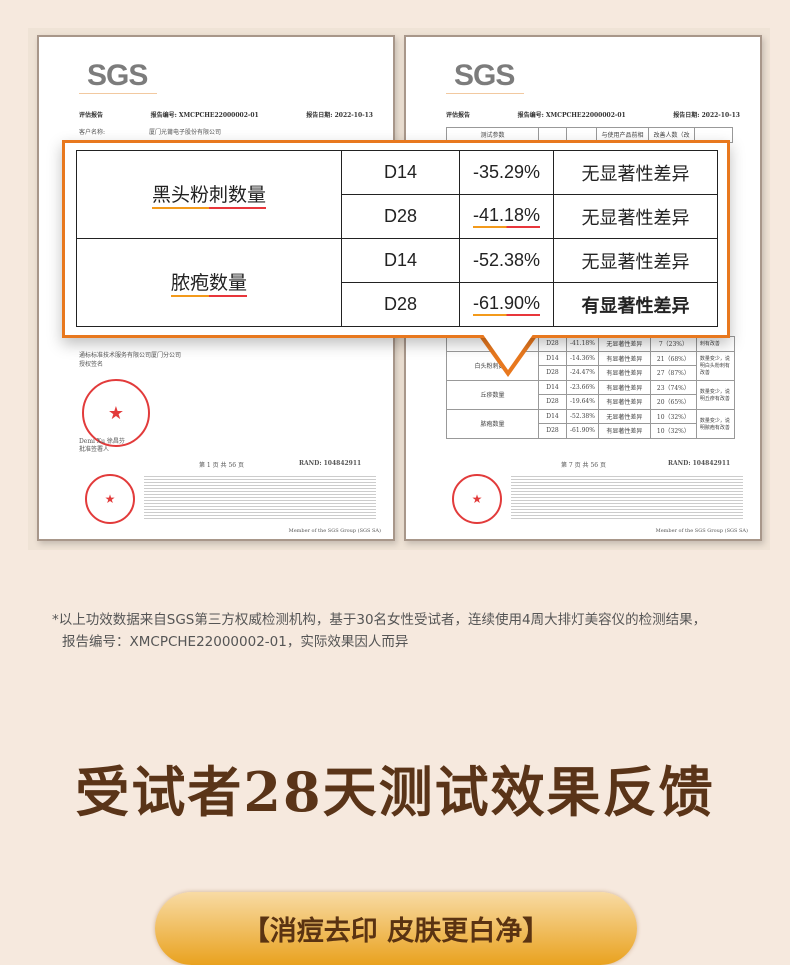 The image size is (790, 965). What do you see at coordinates (396, 928) in the screenshot?
I see `benefit-banner: 【消痘去印 皮肤更白净】` at bounding box center [396, 928].